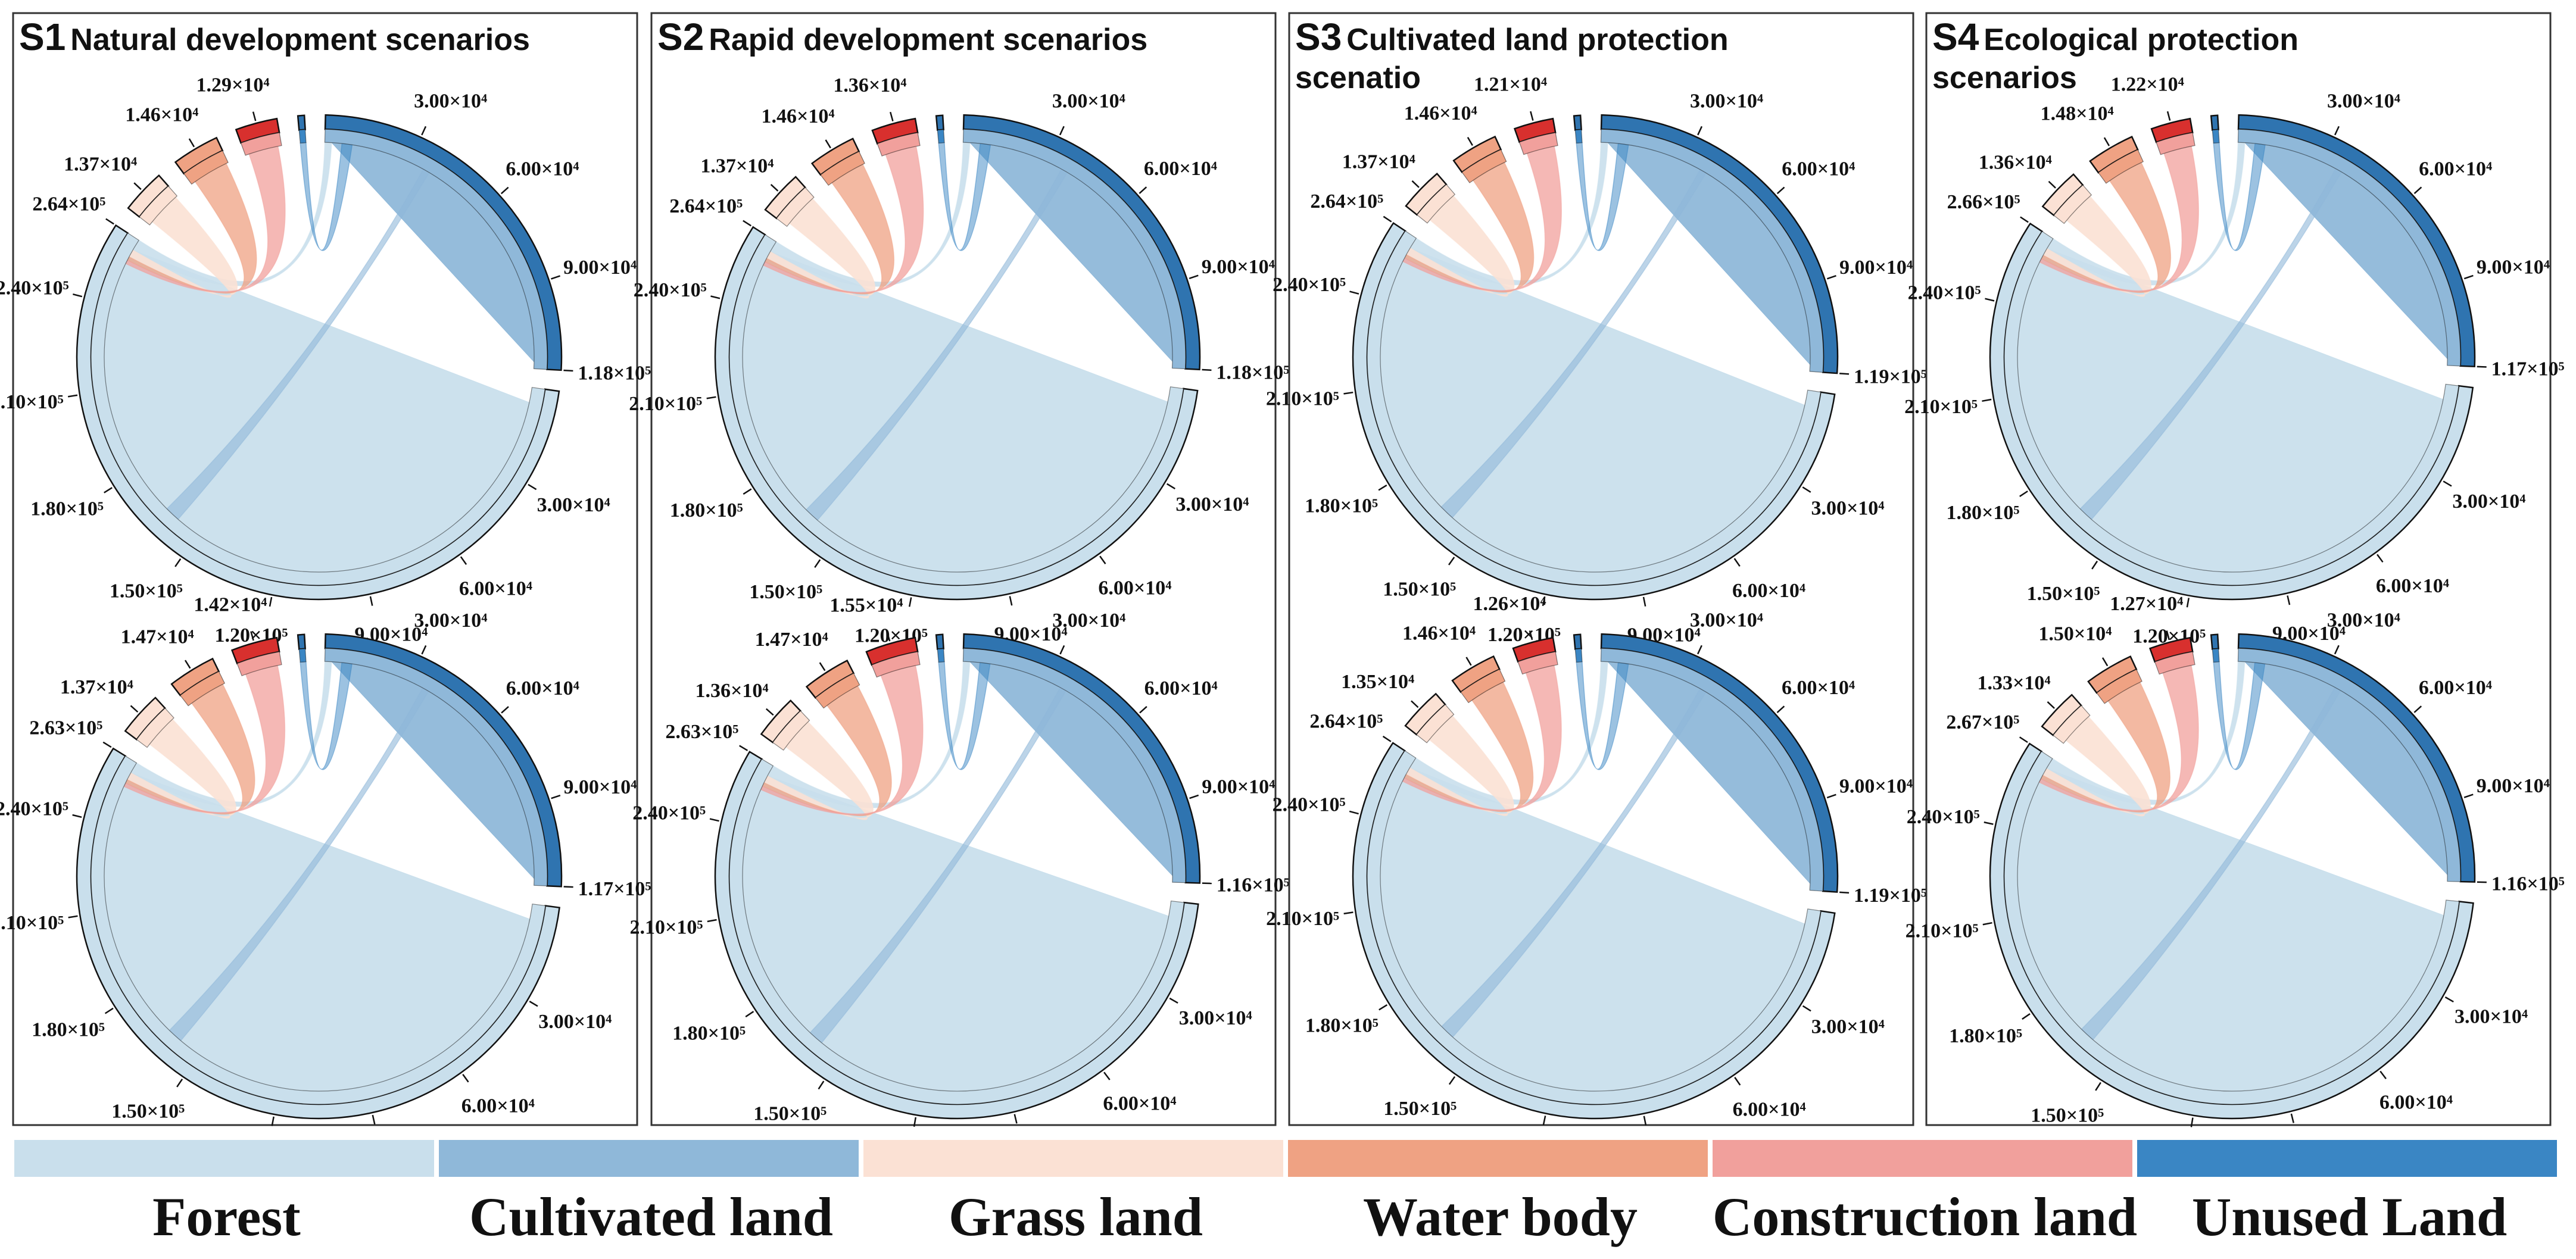 This screenshot has width=2576, height=1259. I want to click on tick-label: 1.46×10⁴, so click(1439, 634).